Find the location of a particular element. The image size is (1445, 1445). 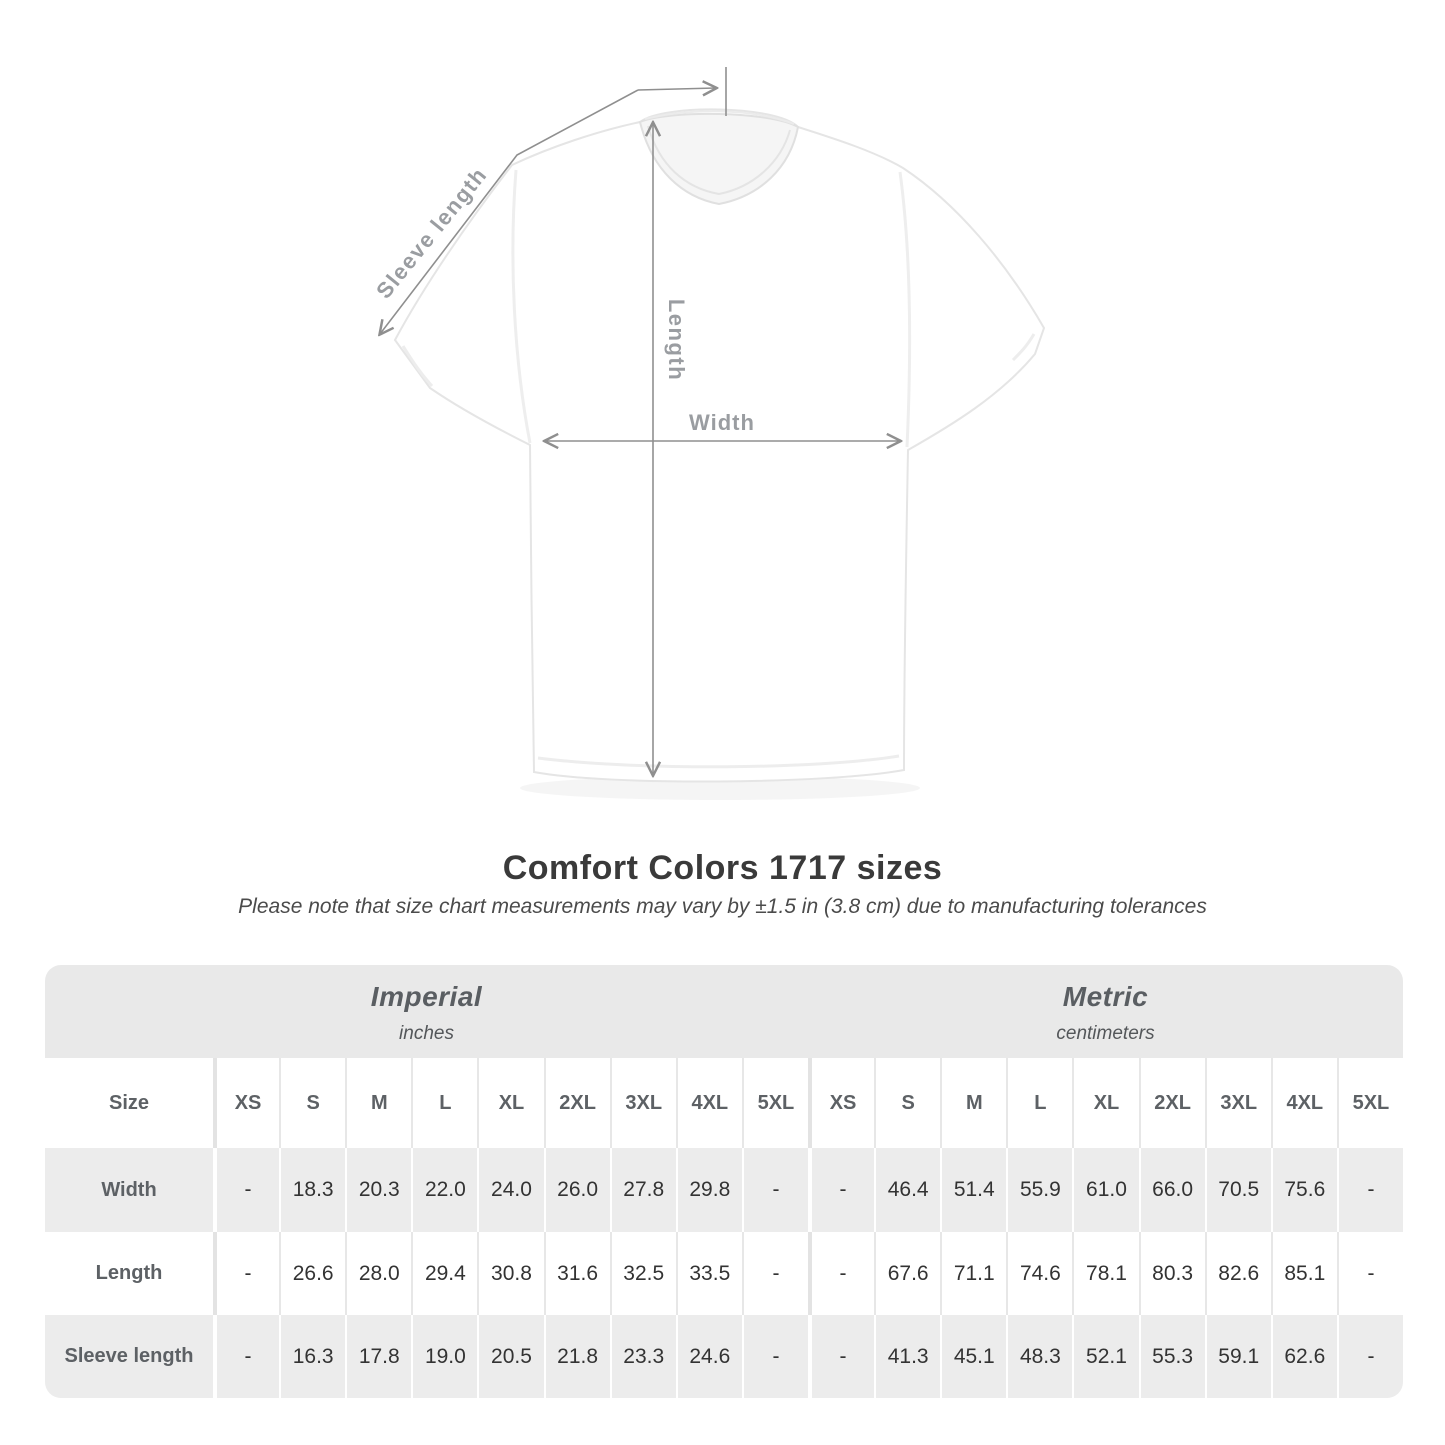

size-cell: 30.8 is located at coordinates (510, 1273).